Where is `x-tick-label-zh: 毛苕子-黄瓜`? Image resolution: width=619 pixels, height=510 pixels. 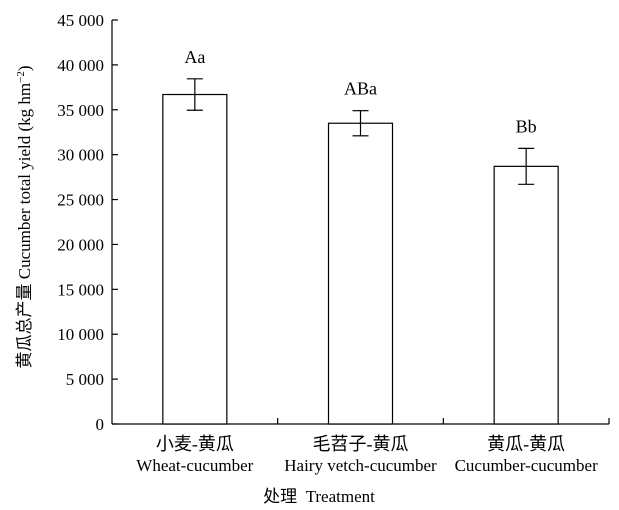 x-tick-label-zh: 毛苕子-黄瓜 is located at coordinates (361, 444).